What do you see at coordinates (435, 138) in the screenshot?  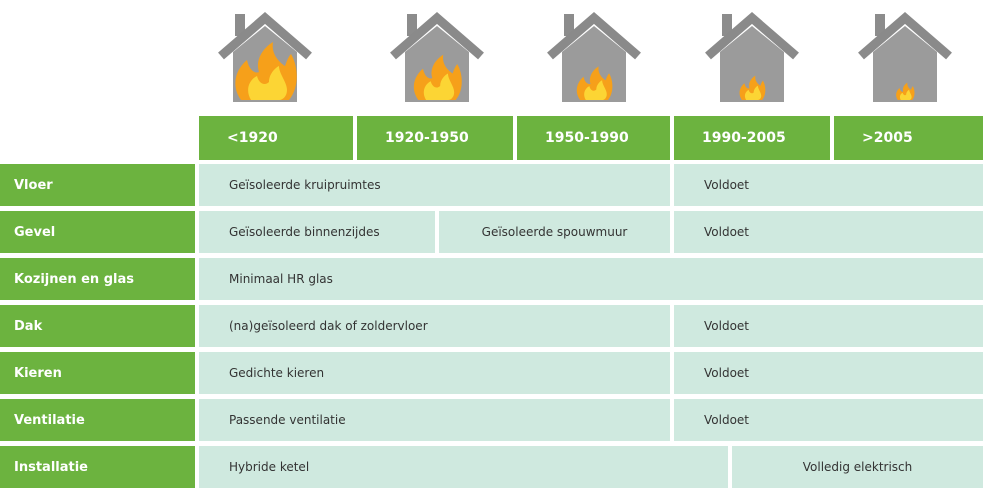 I see `period-header: 1920-1950` at bounding box center [435, 138].